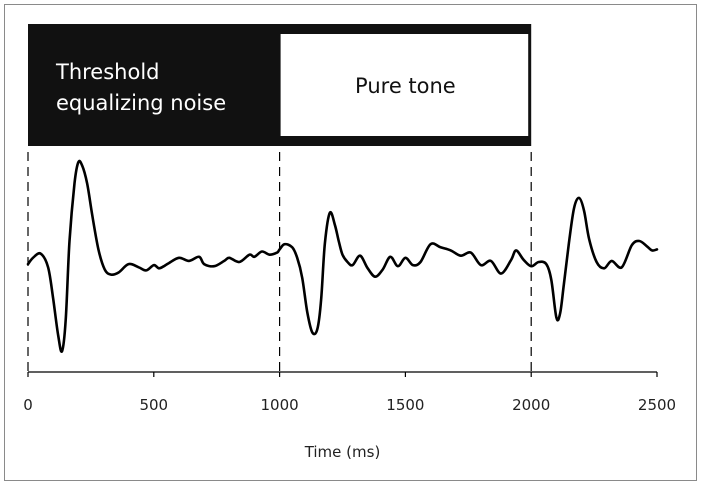 This screenshot has height=485, width=701. I want to click on tone-block, so click(404, 85).